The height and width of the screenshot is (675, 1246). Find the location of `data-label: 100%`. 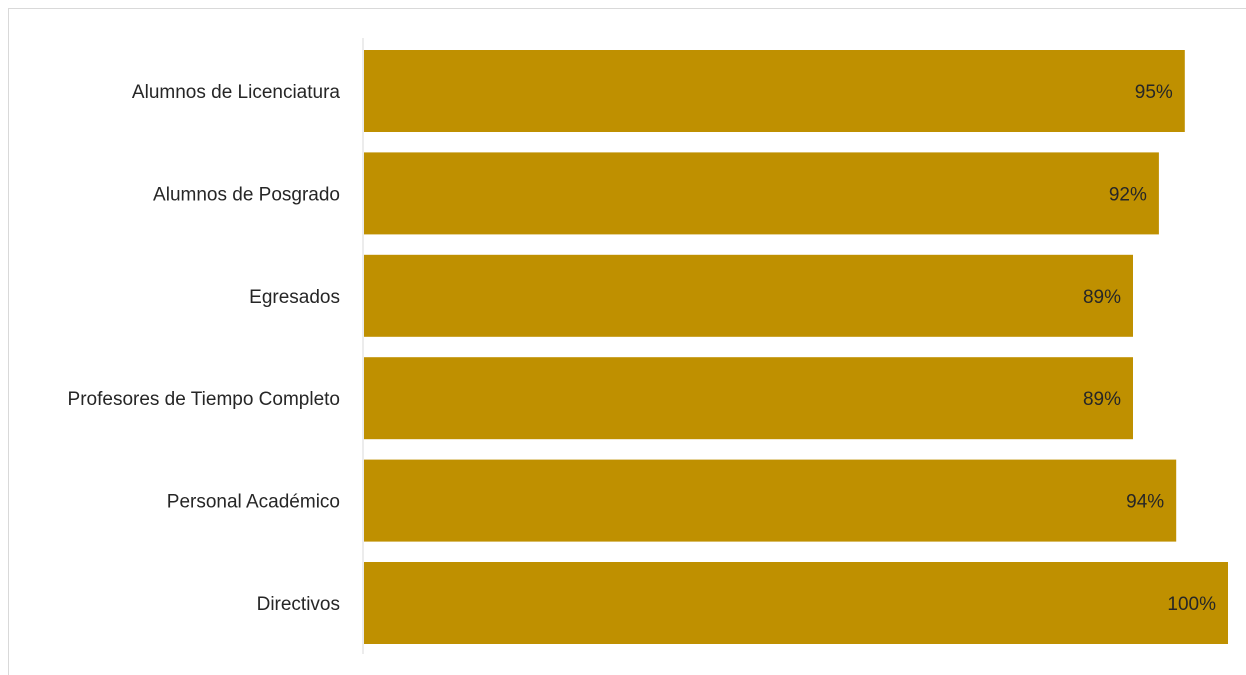

data-label: 100% is located at coordinates (1191, 604).